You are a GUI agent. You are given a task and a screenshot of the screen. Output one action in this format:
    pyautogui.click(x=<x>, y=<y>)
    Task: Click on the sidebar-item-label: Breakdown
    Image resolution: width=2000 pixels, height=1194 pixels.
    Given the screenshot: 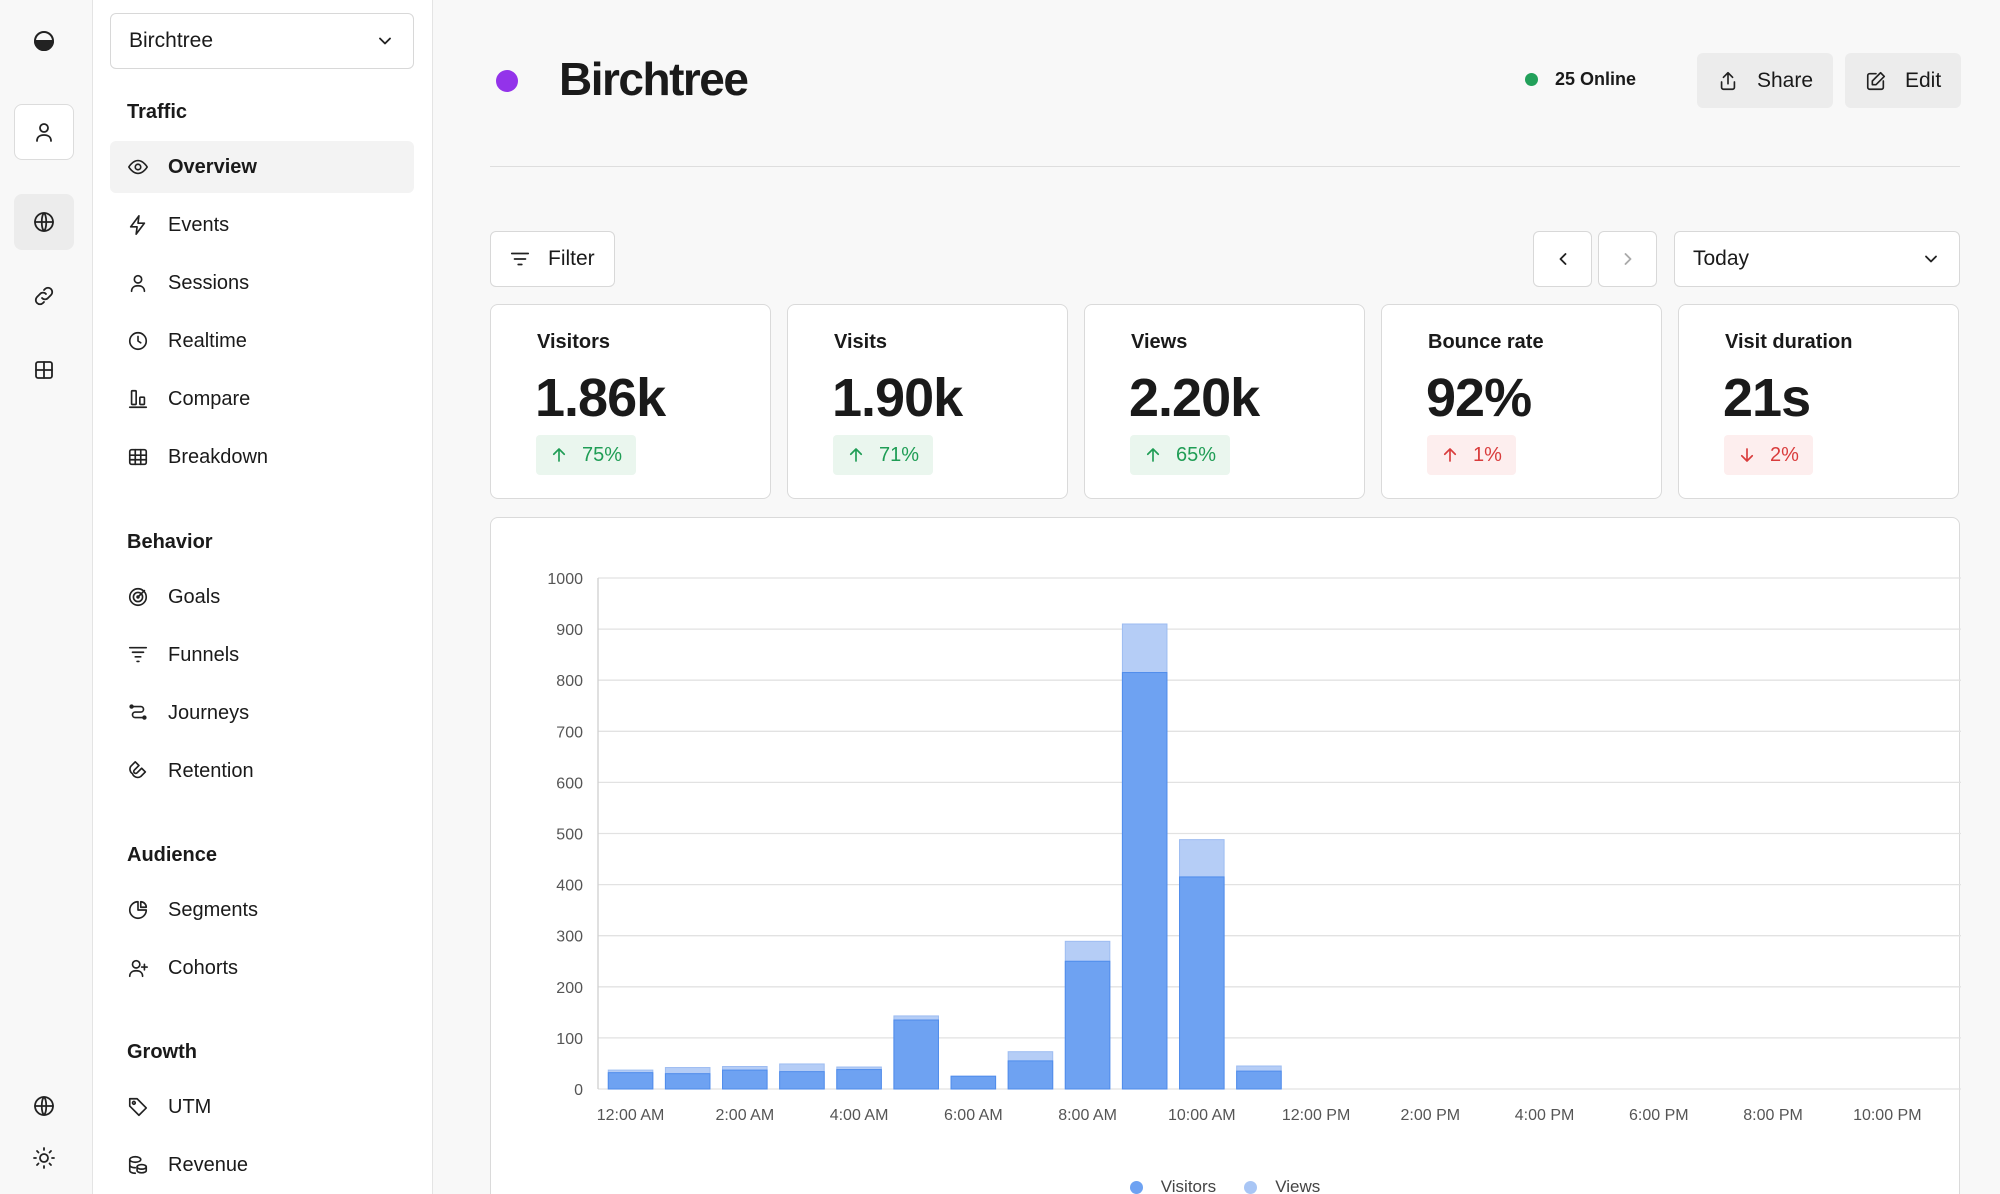 What is the action you would take?
    pyautogui.click(x=218, y=456)
    